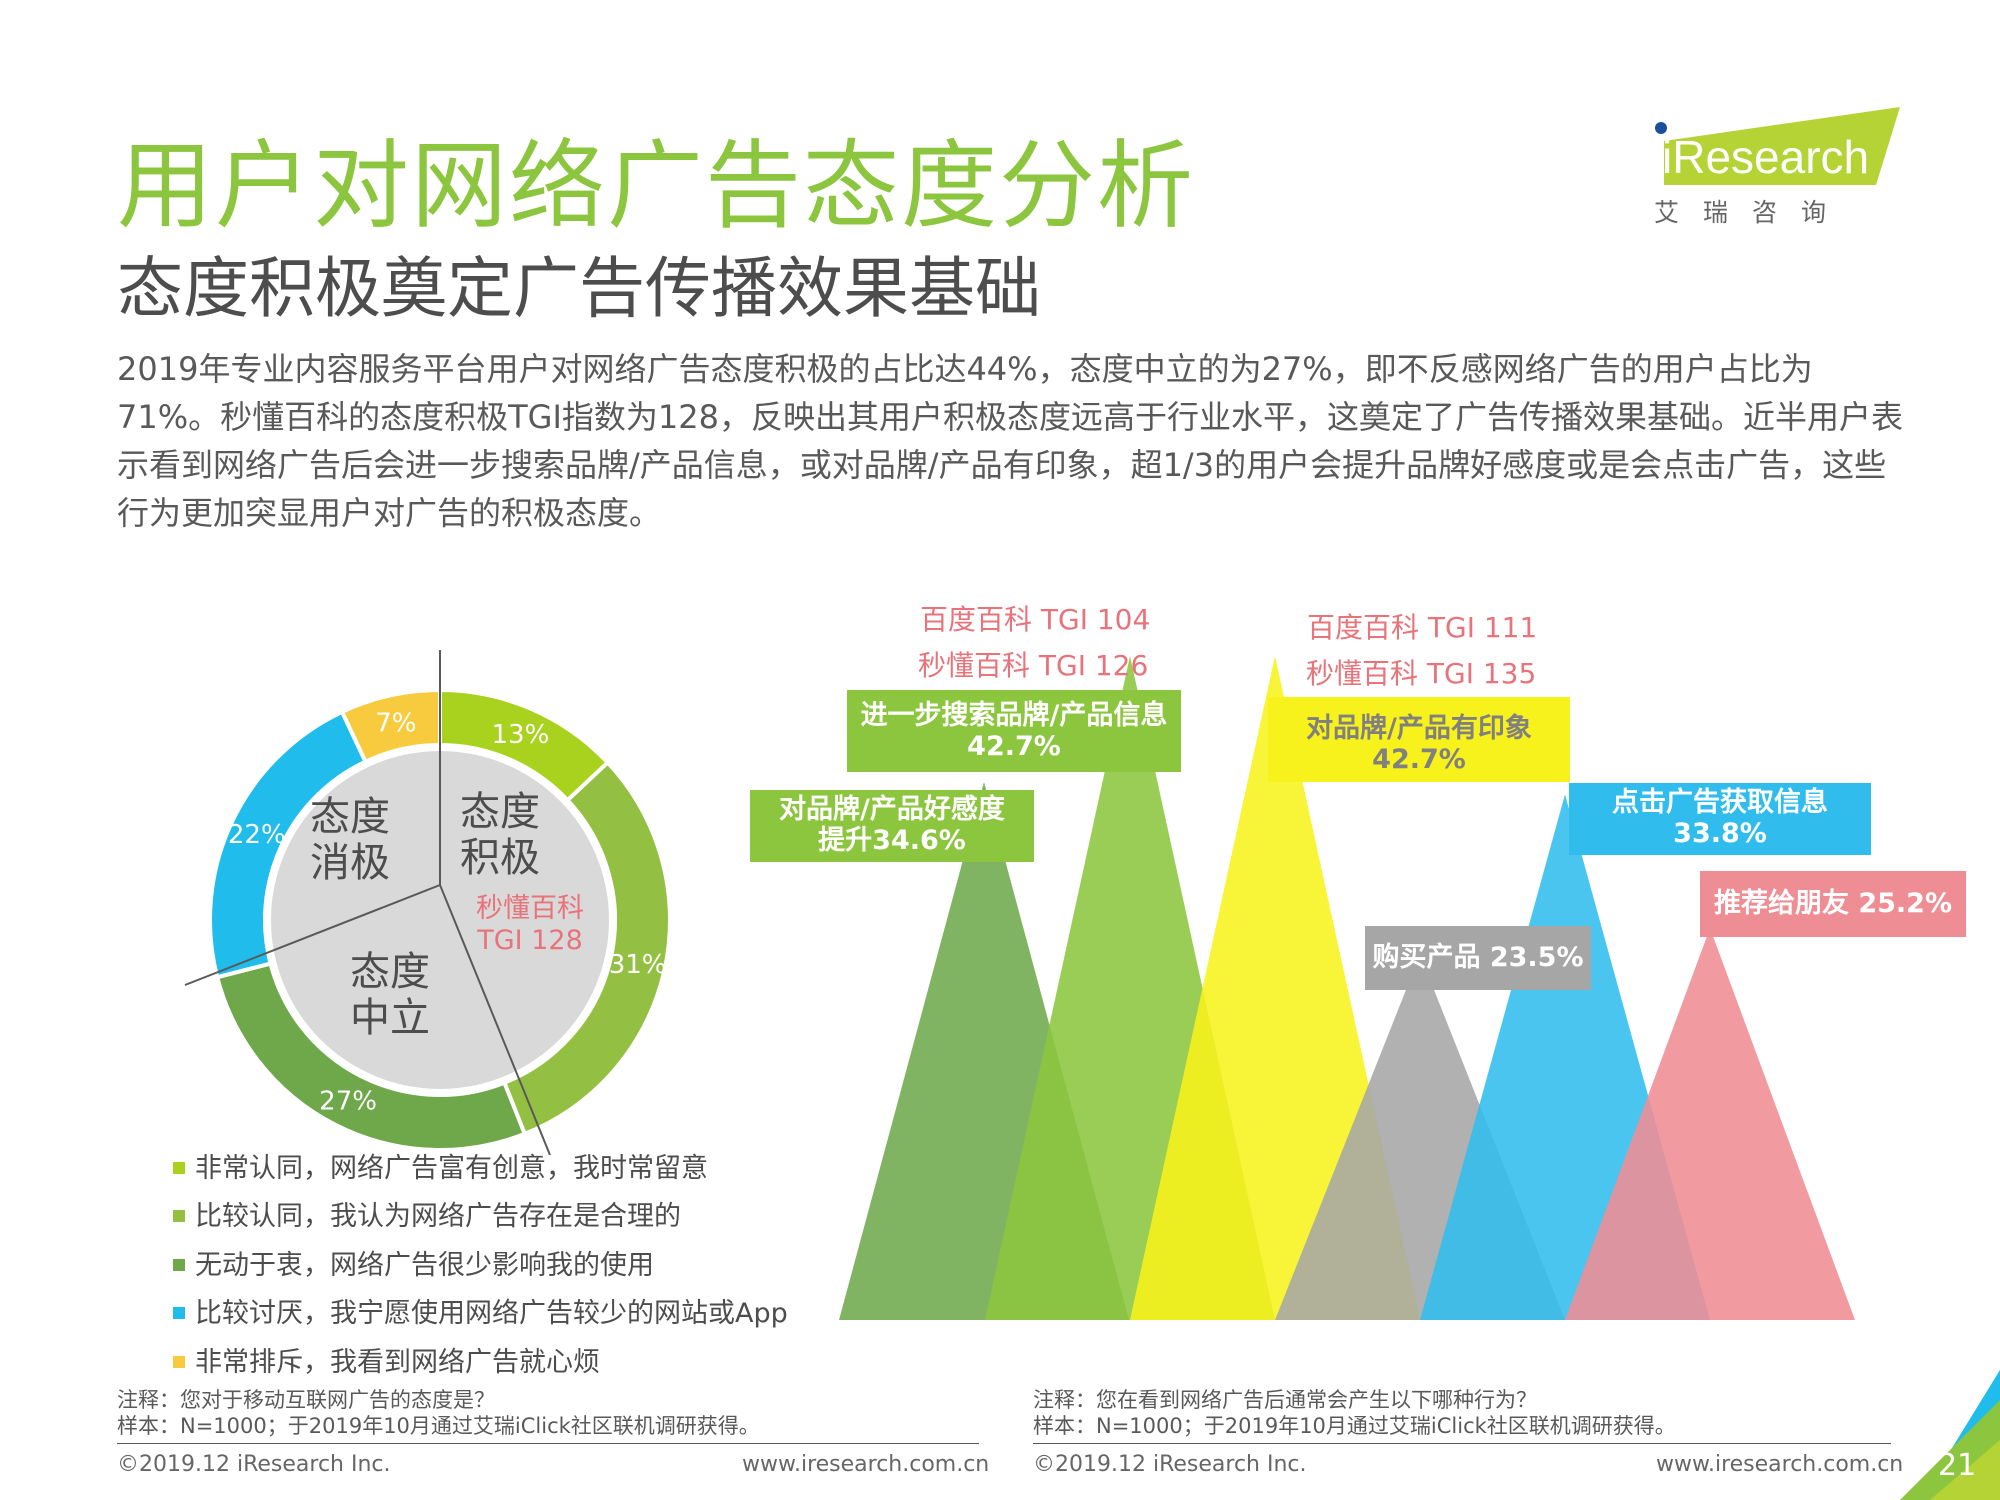 Image resolution: width=2000 pixels, height=1500 pixels. I want to click on note-question-left: 注释：您对于移动互联网广告的态度是？, so click(306, 1400).